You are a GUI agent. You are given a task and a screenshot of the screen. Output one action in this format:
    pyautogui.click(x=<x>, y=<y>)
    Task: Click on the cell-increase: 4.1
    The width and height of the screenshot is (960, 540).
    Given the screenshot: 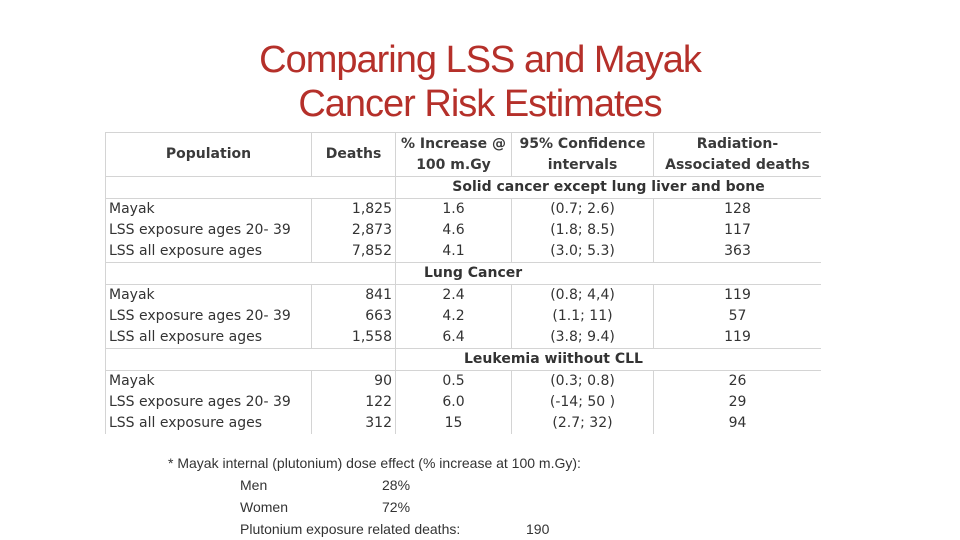 What is the action you would take?
    pyautogui.click(x=453, y=252)
    